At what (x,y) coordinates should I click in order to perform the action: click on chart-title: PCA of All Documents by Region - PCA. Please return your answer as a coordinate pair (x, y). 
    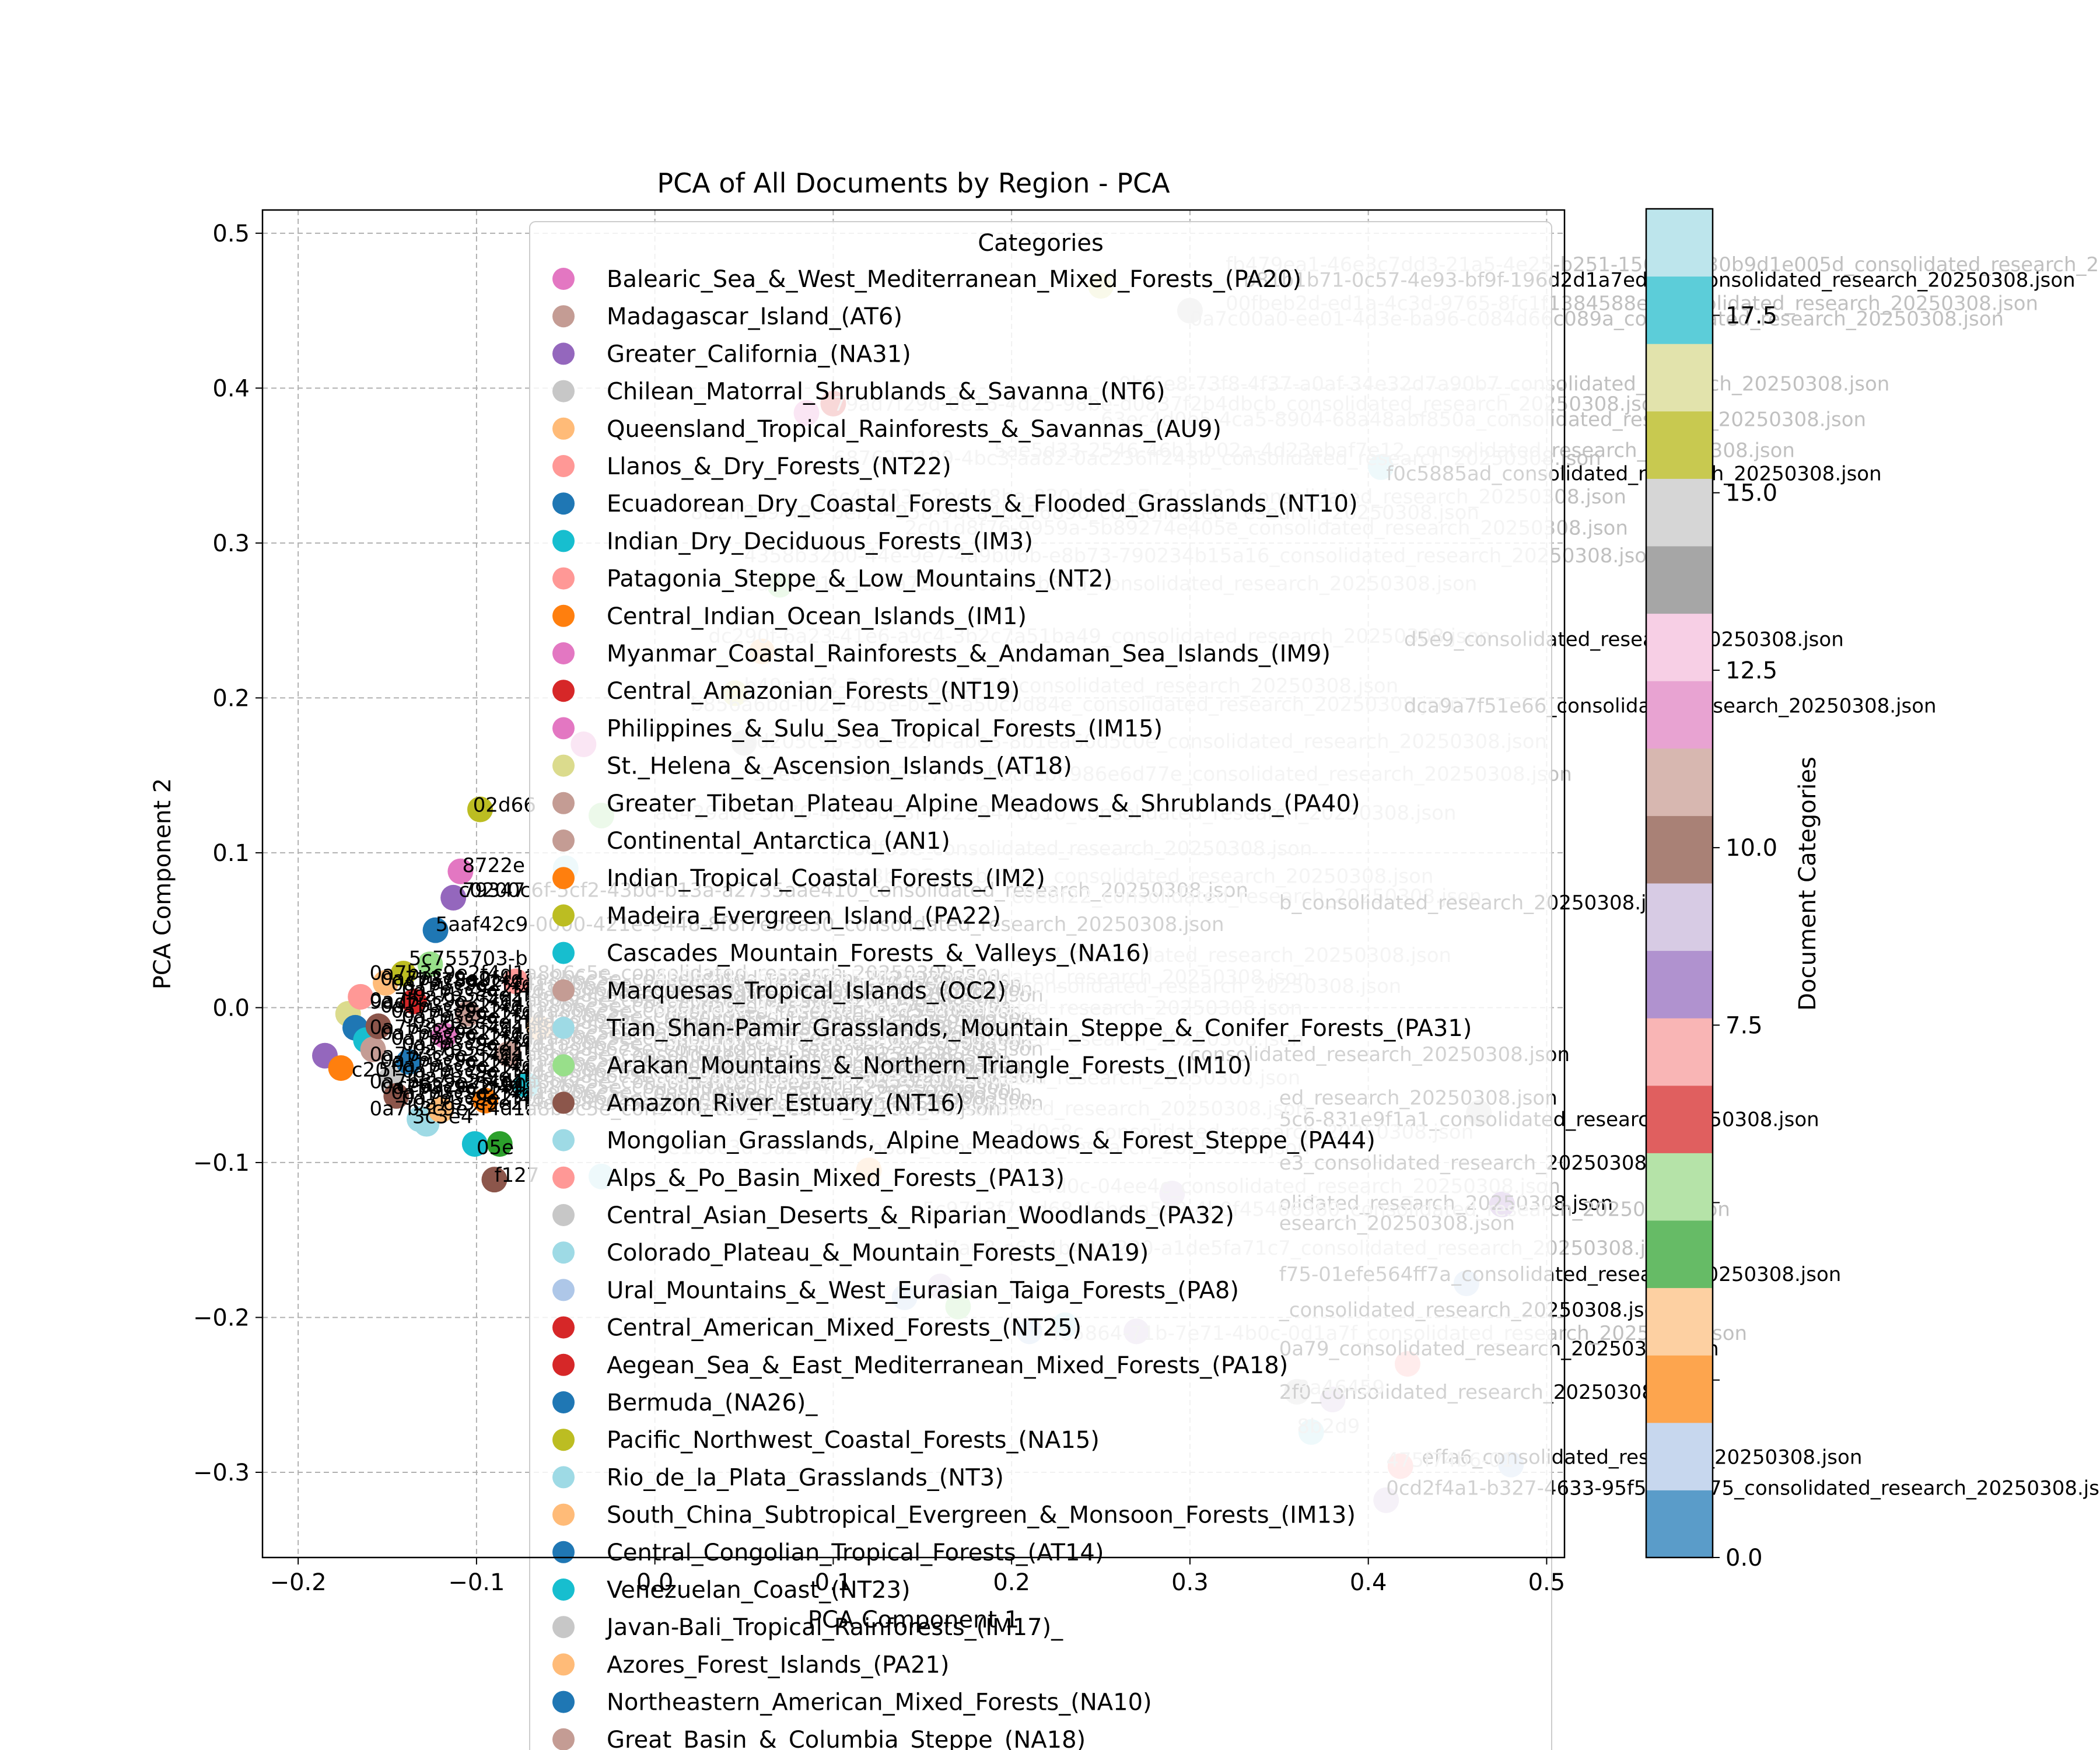
    Looking at the image, I should click on (914, 183).